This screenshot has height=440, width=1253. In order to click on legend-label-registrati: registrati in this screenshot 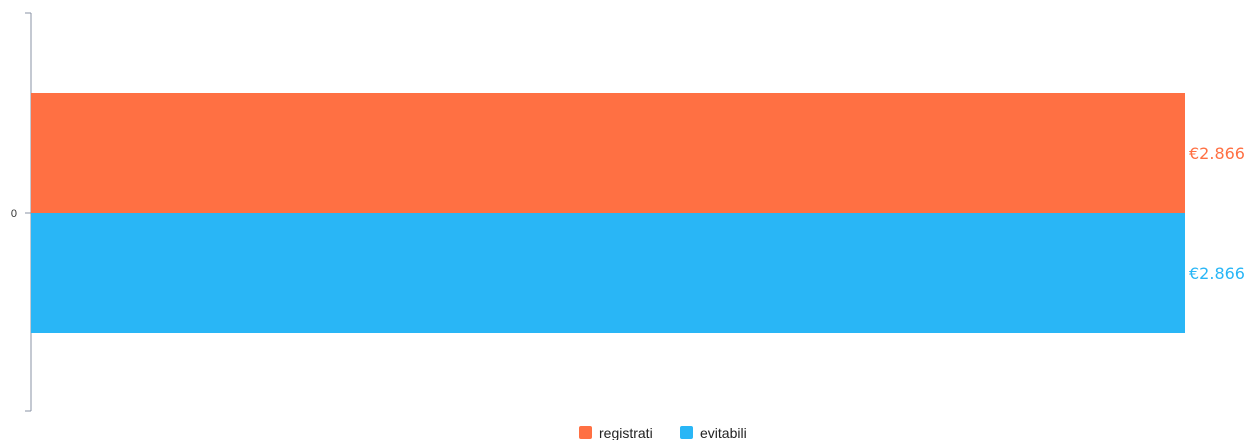, I will do `click(626, 432)`.